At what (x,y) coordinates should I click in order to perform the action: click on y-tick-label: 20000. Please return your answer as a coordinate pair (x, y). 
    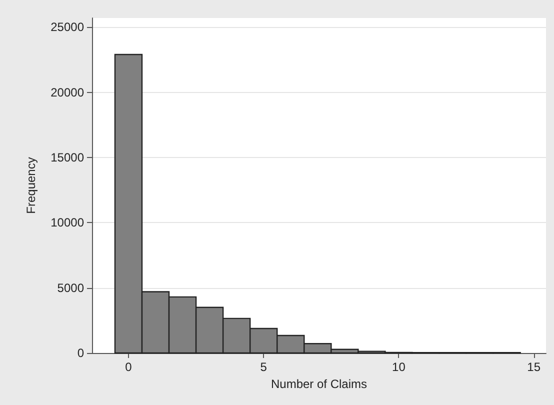
    Looking at the image, I should click on (67, 92).